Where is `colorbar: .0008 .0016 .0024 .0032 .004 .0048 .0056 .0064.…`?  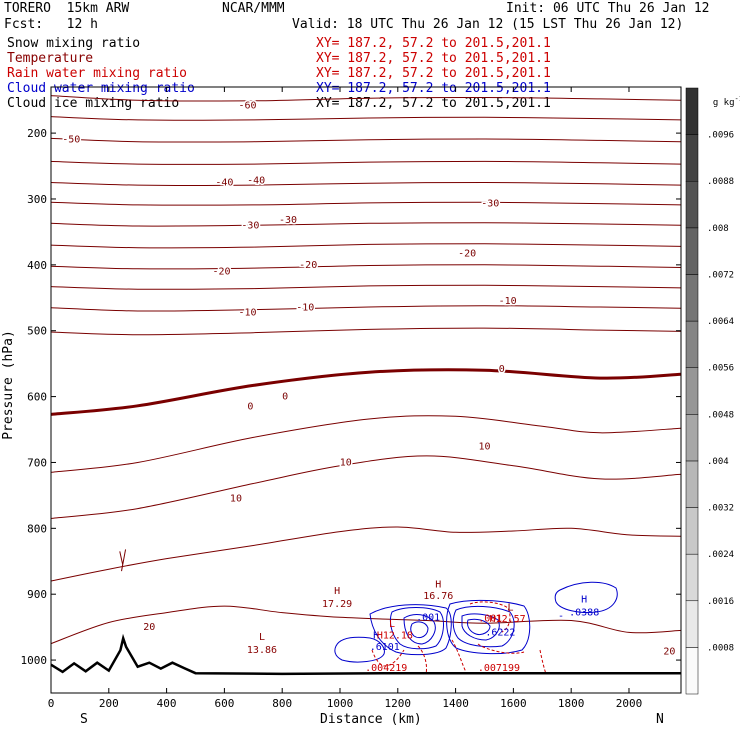 colorbar: .0008 .0016 .0024 .0032 .004 .0048 .0056 .0064.… is located at coordinates (709, 391).